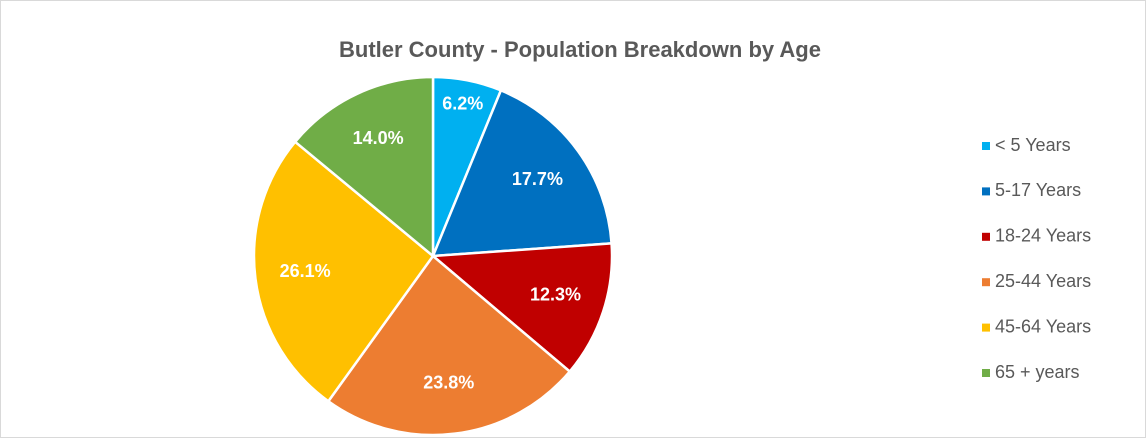  I want to click on legend-label: 5-17 Years, so click(1038, 190).